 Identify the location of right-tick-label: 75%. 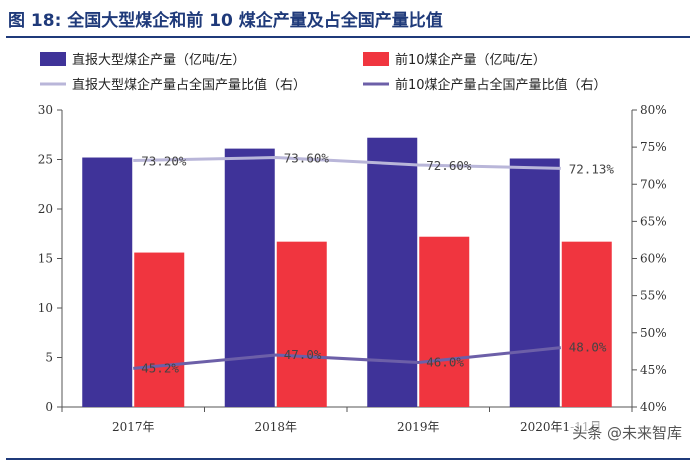
(653, 147).